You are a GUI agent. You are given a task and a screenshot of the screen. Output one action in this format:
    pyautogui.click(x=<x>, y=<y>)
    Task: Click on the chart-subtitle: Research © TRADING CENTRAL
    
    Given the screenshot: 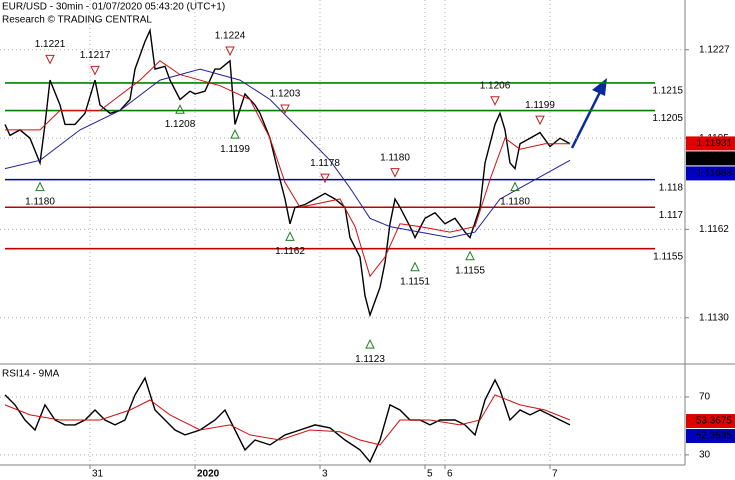 What is the action you would take?
    pyautogui.click(x=77, y=20)
    